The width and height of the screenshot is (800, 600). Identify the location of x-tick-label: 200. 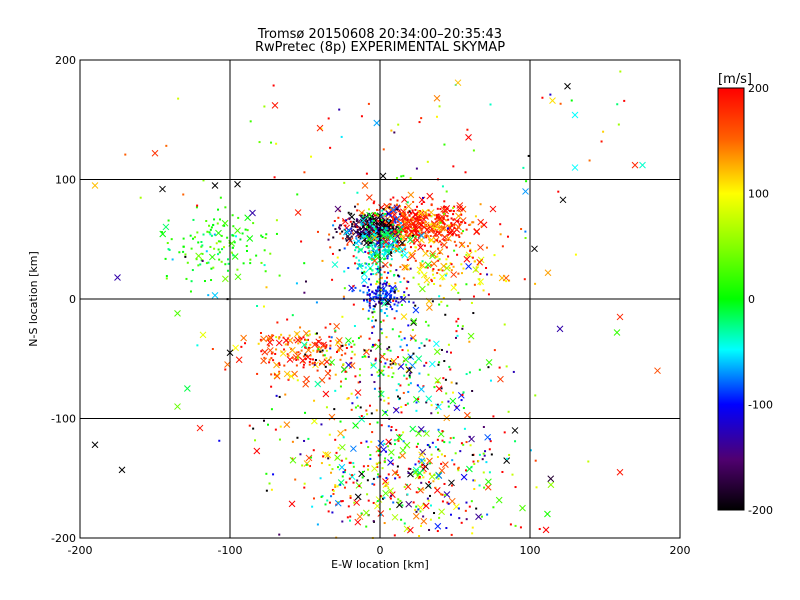
(680, 550).